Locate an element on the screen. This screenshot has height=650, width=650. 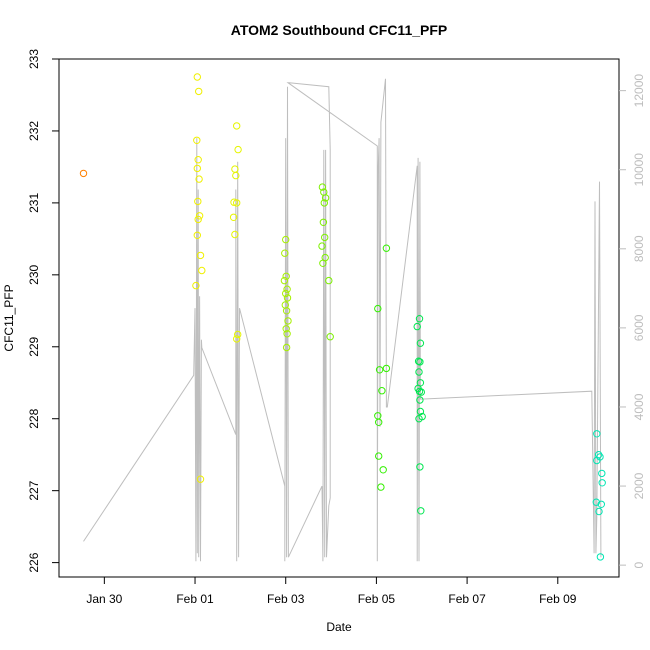
y-tick-label: 233 is located at coordinates (34, 59).